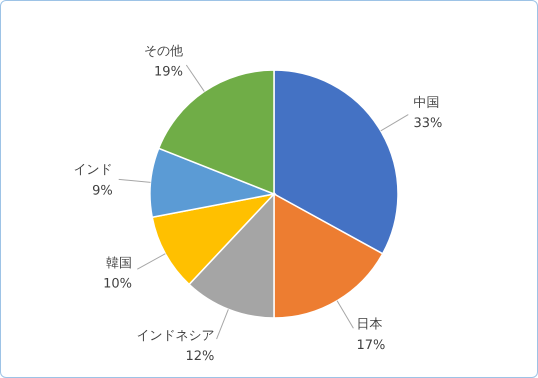 This screenshot has height=378, width=538. What do you see at coordinates (371, 346) in the screenshot?
I see `data-label: 17%` at bounding box center [371, 346].